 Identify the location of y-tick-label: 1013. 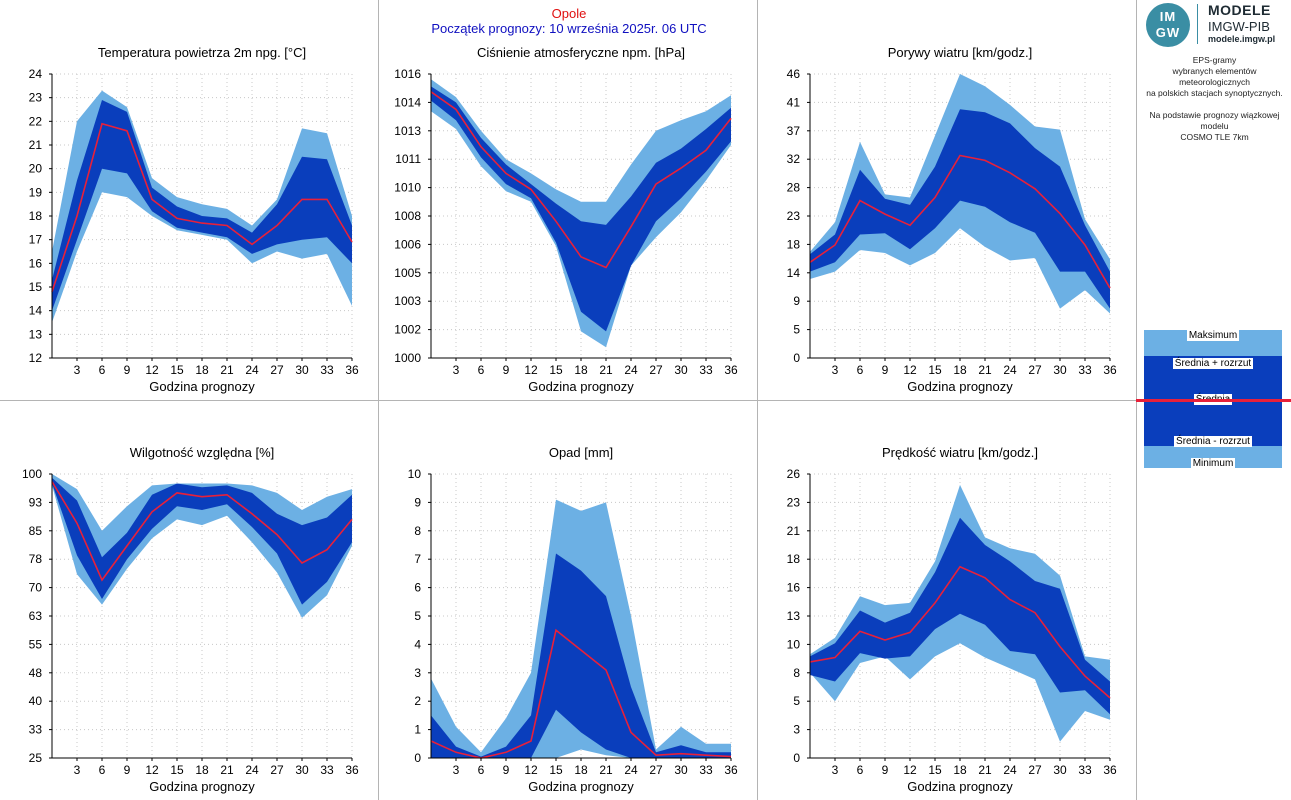
(407, 131).